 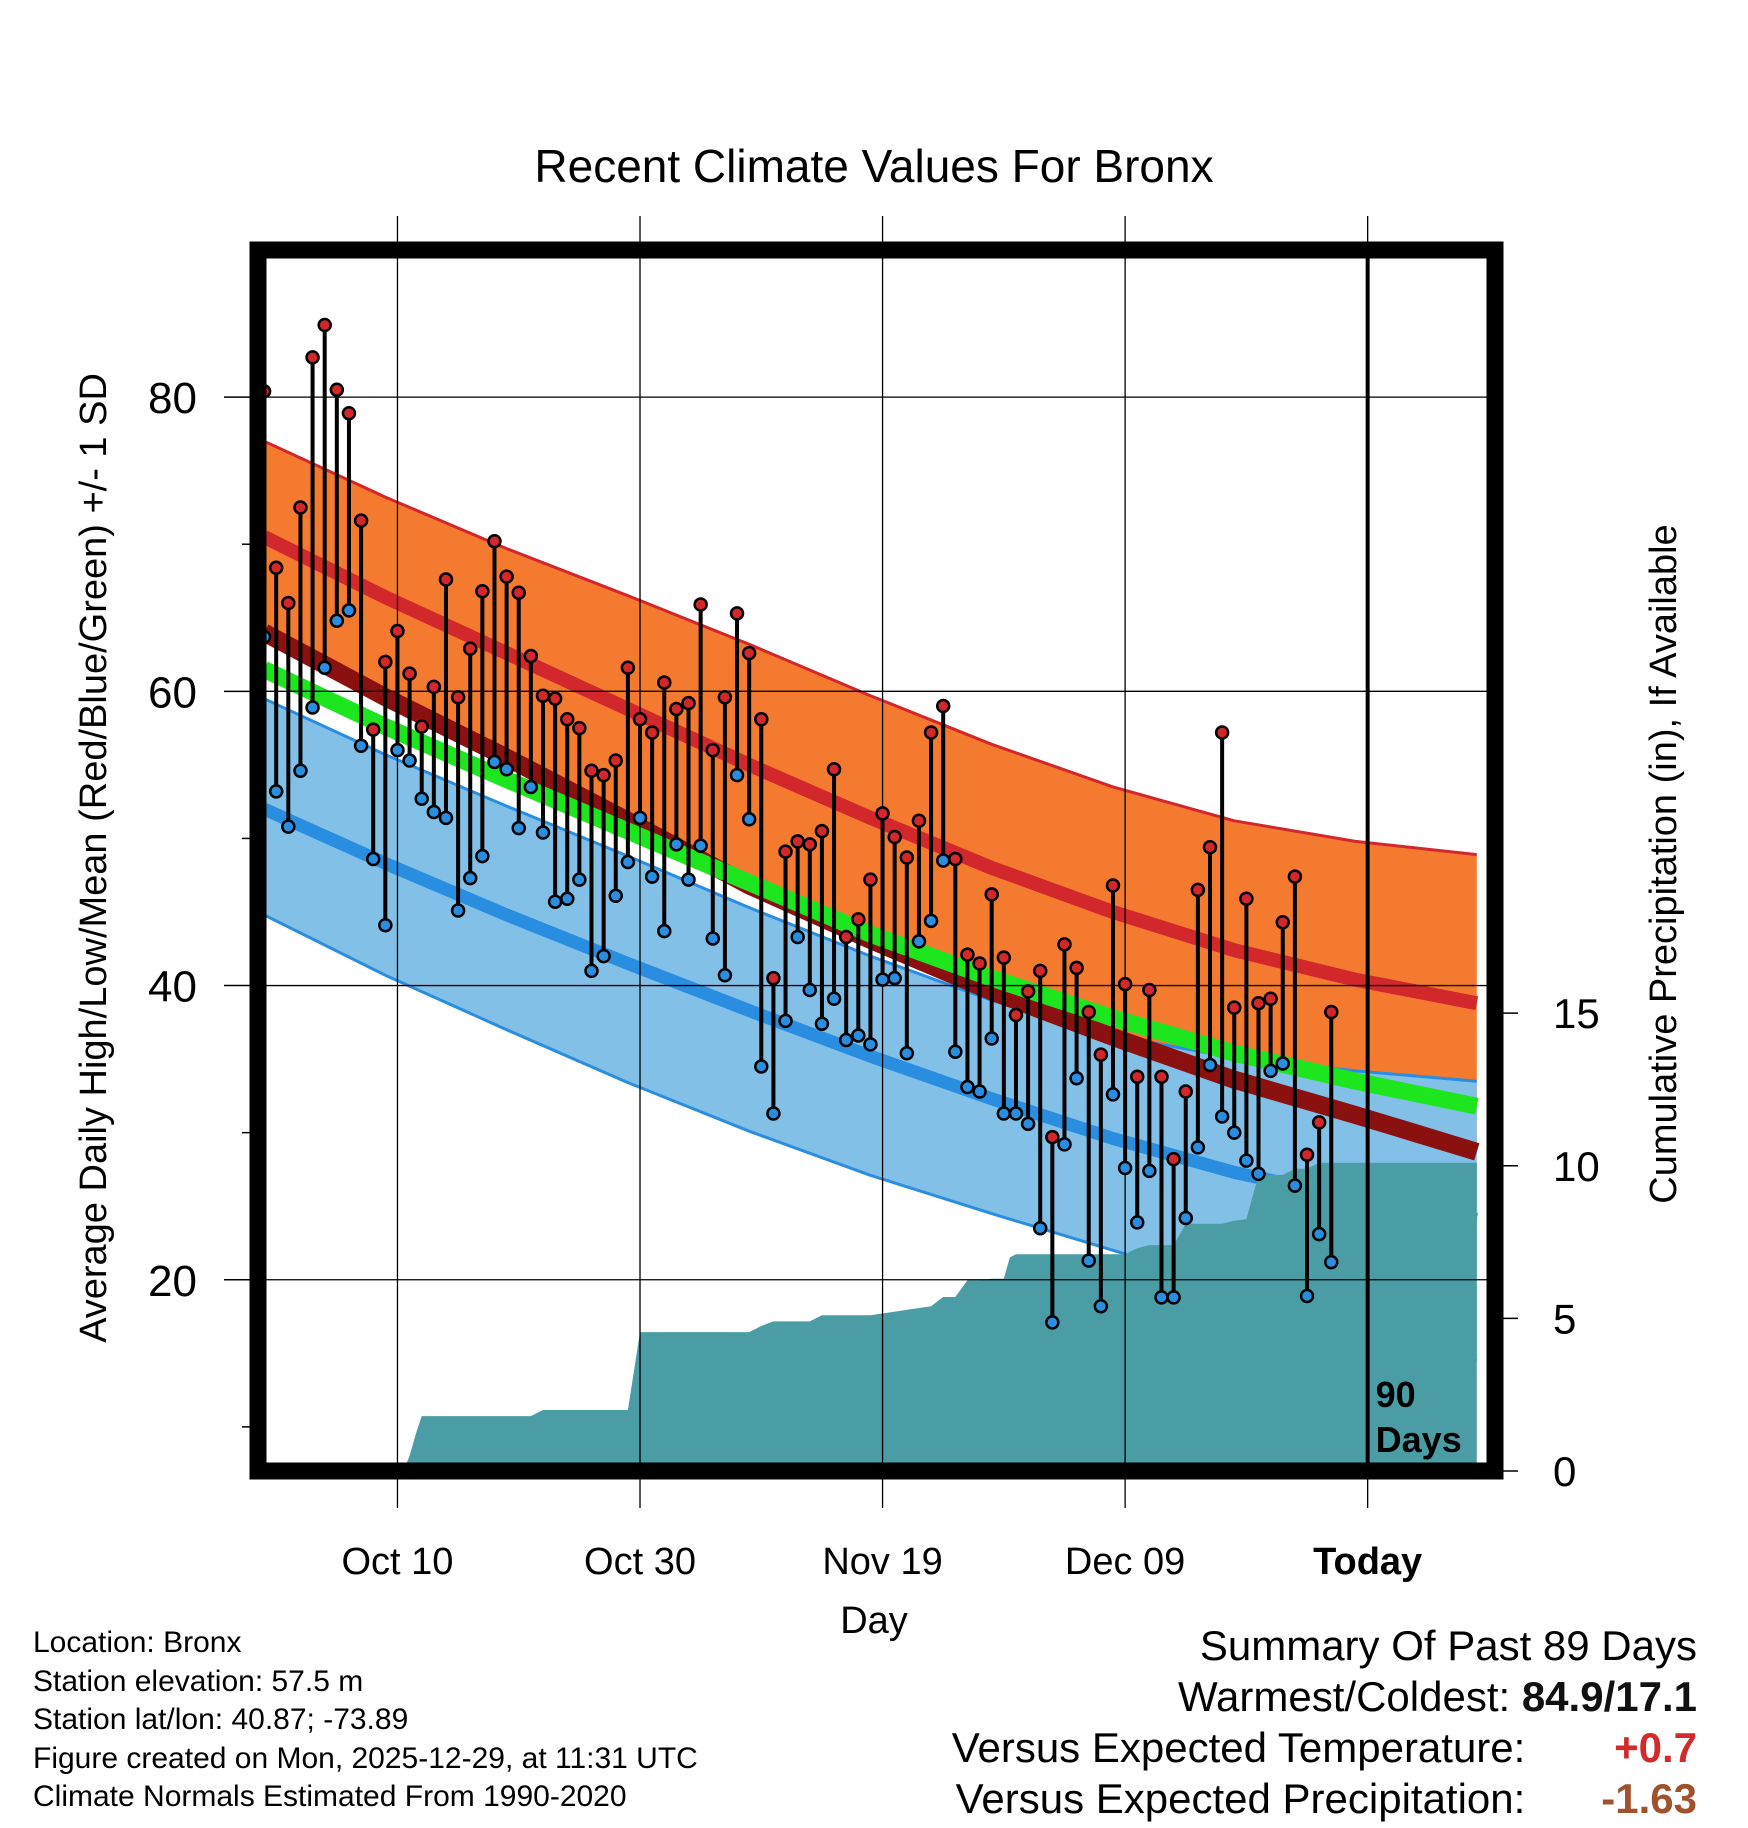 I want to click on summary-precip-value: -1.63, so click(x=1649, y=1798).